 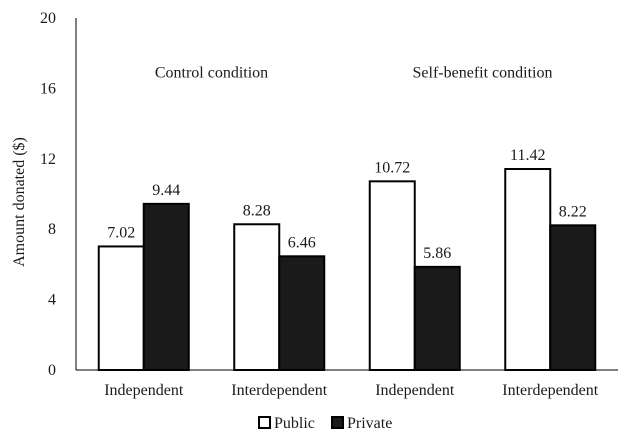 What do you see at coordinates (325, 423) in the screenshot?
I see `legend: Public Private` at bounding box center [325, 423].